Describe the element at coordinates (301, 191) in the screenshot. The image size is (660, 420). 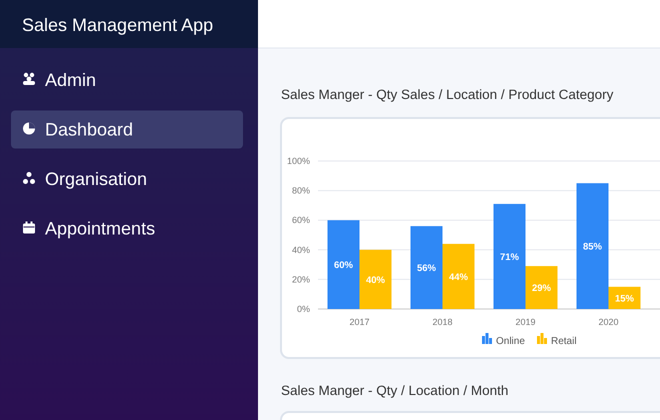
I see `y-tick-label: 80%` at that location.